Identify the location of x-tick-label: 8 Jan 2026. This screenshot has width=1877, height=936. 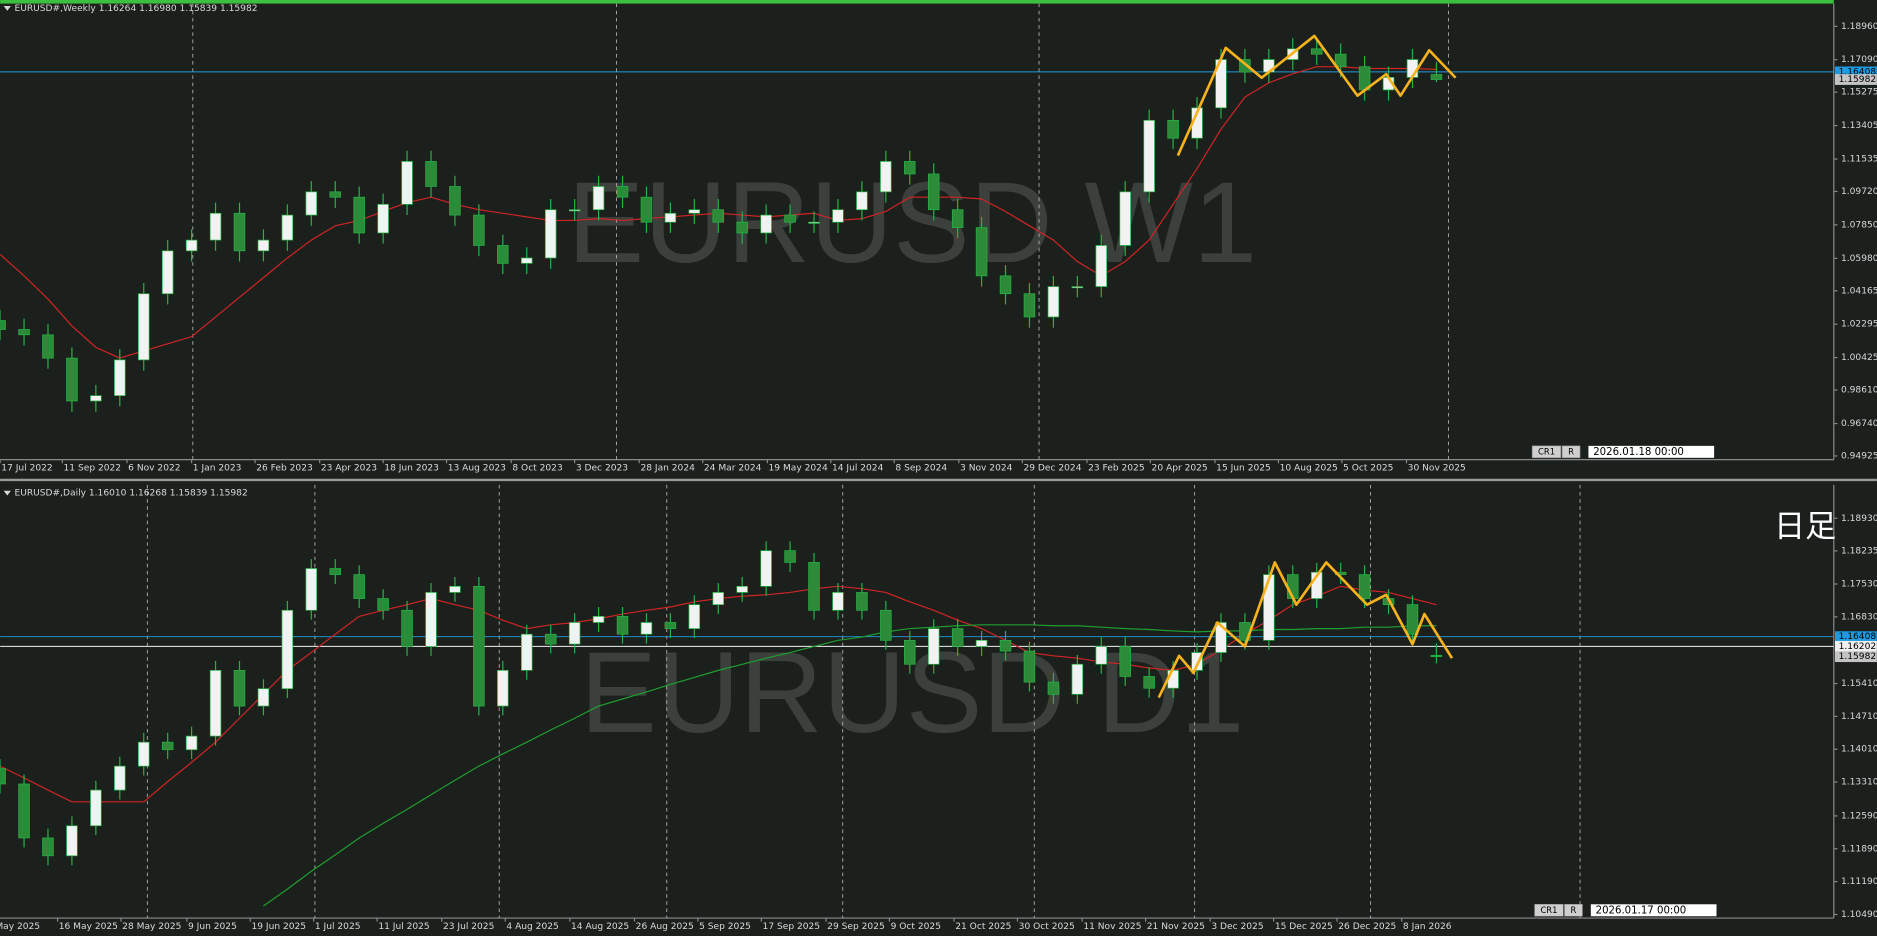
(1427, 927).